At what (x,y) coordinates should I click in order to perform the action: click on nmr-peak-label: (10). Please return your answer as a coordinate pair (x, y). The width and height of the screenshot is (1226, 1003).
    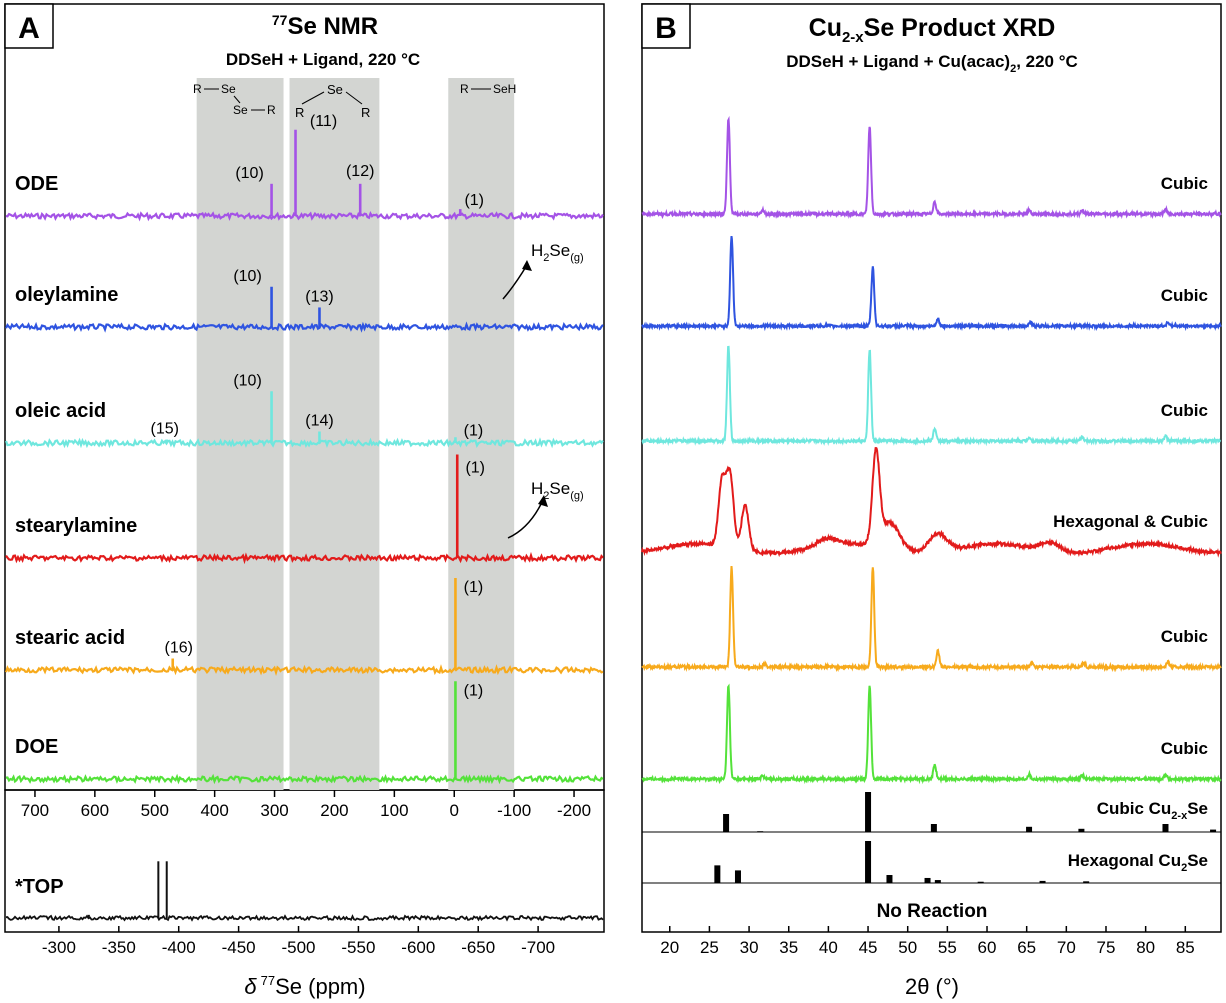
    Looking at the image, I should click on (247, 276).